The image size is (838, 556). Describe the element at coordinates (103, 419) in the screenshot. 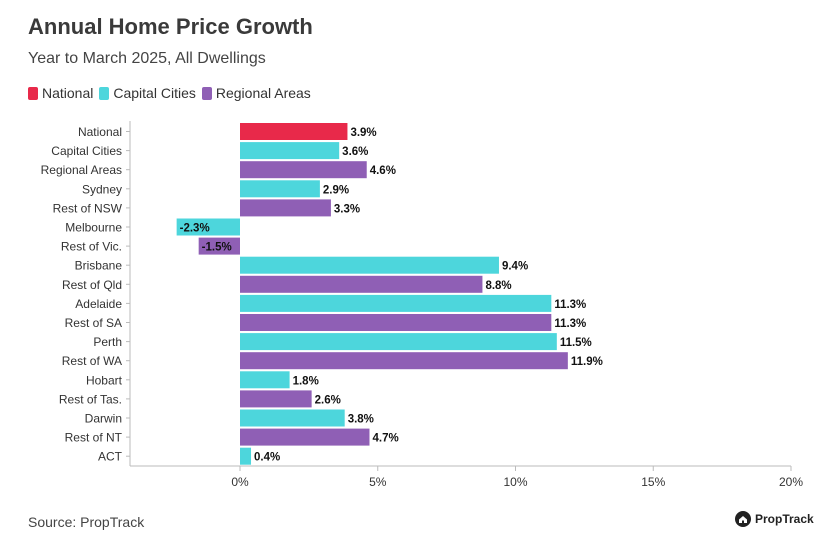

I see `y-tick-label: Darwin` at that location.